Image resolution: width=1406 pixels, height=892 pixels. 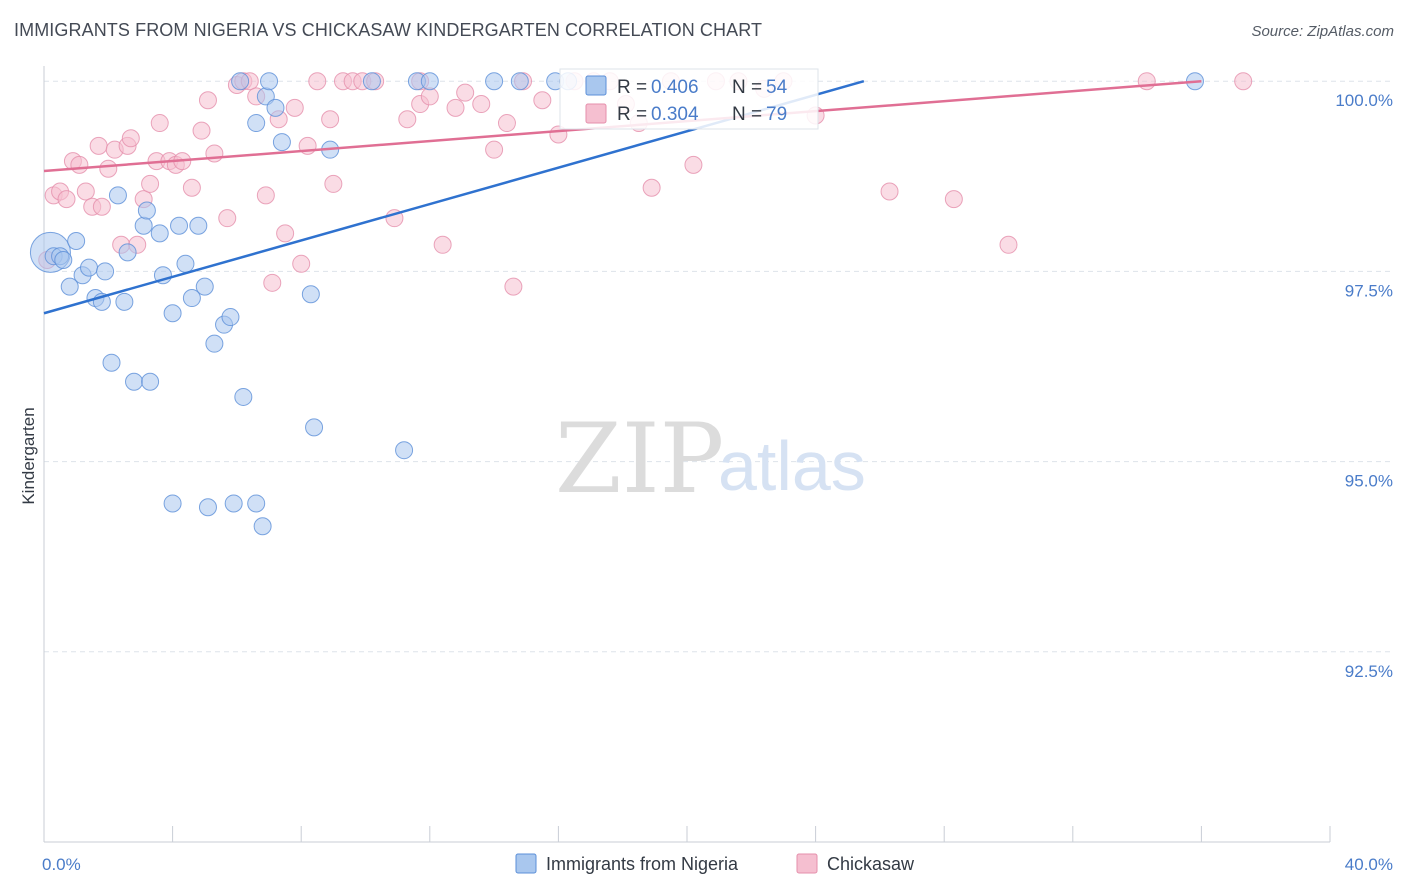 What do you see at coordinates (596, 113) in the screenshot?
I see `stats-swatch-pink` at bounding box center [596, 113].